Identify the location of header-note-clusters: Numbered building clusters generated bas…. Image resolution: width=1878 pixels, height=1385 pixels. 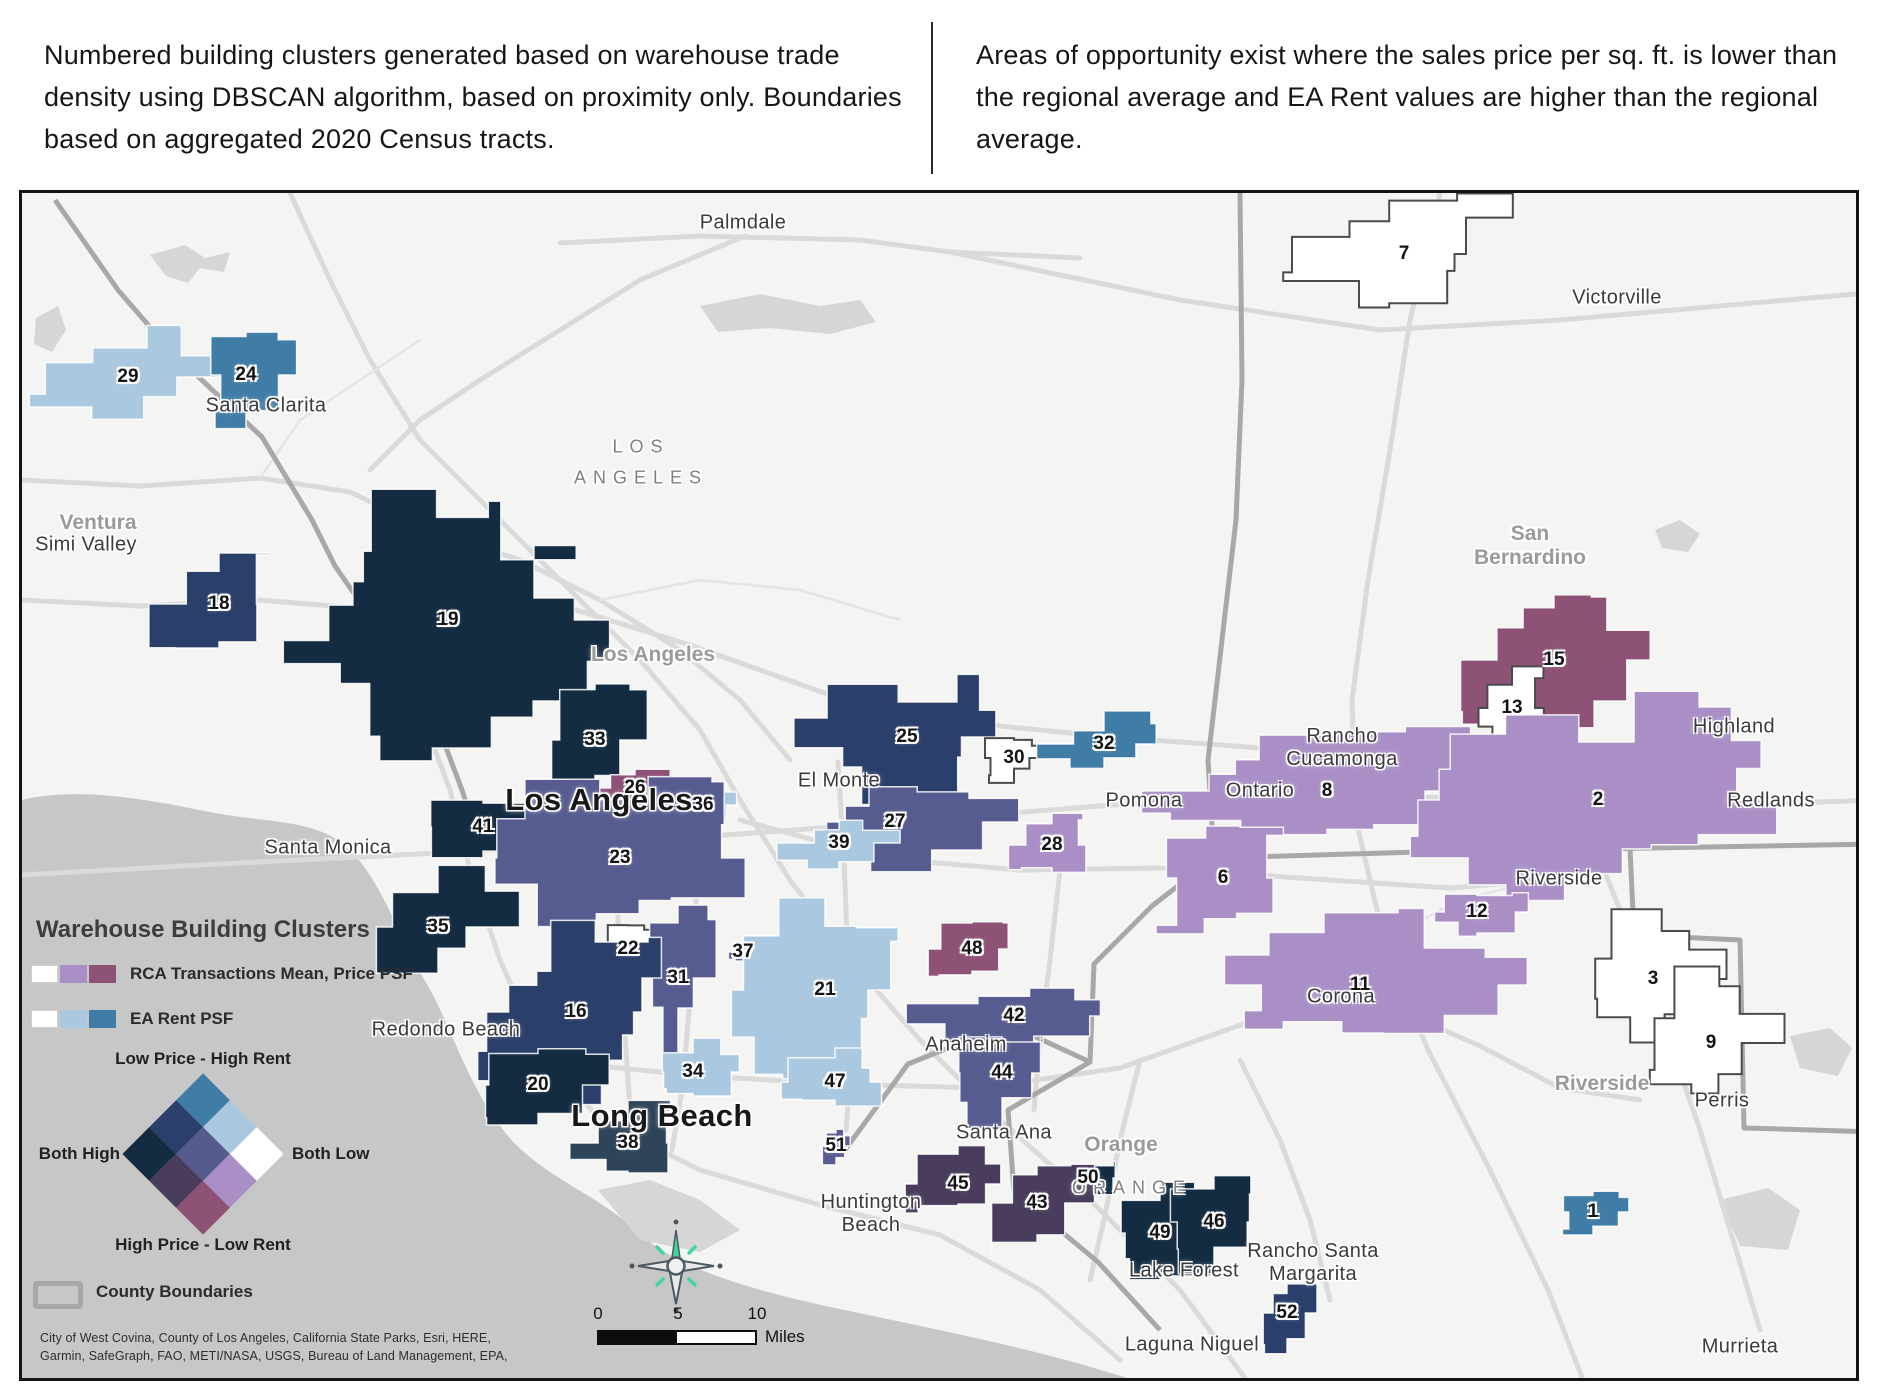
(473, 97).